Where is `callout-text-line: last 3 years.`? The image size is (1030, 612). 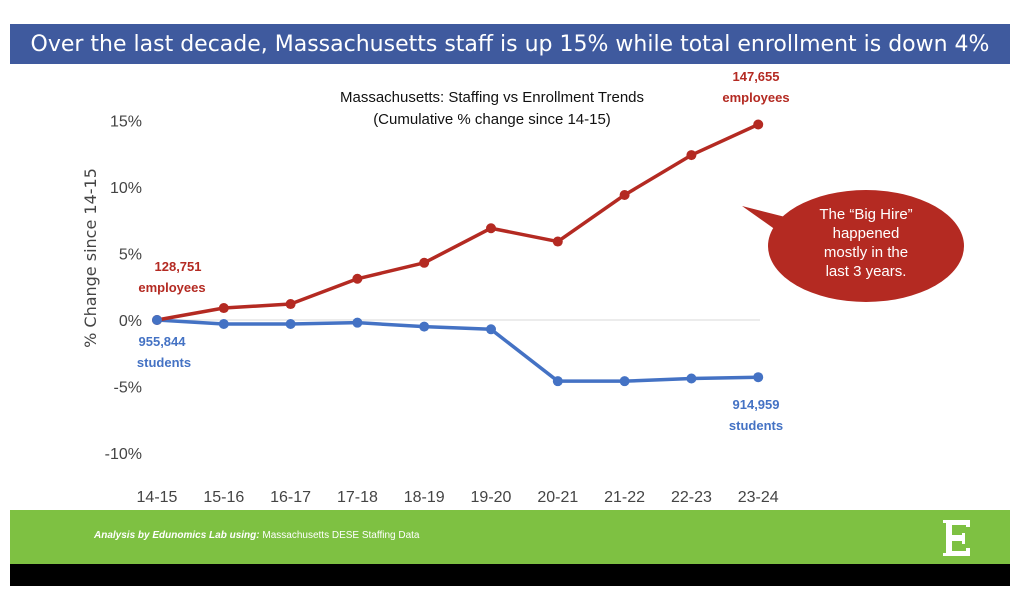
callout-text-line: last 3 years. is located at coordinates (866, 271).